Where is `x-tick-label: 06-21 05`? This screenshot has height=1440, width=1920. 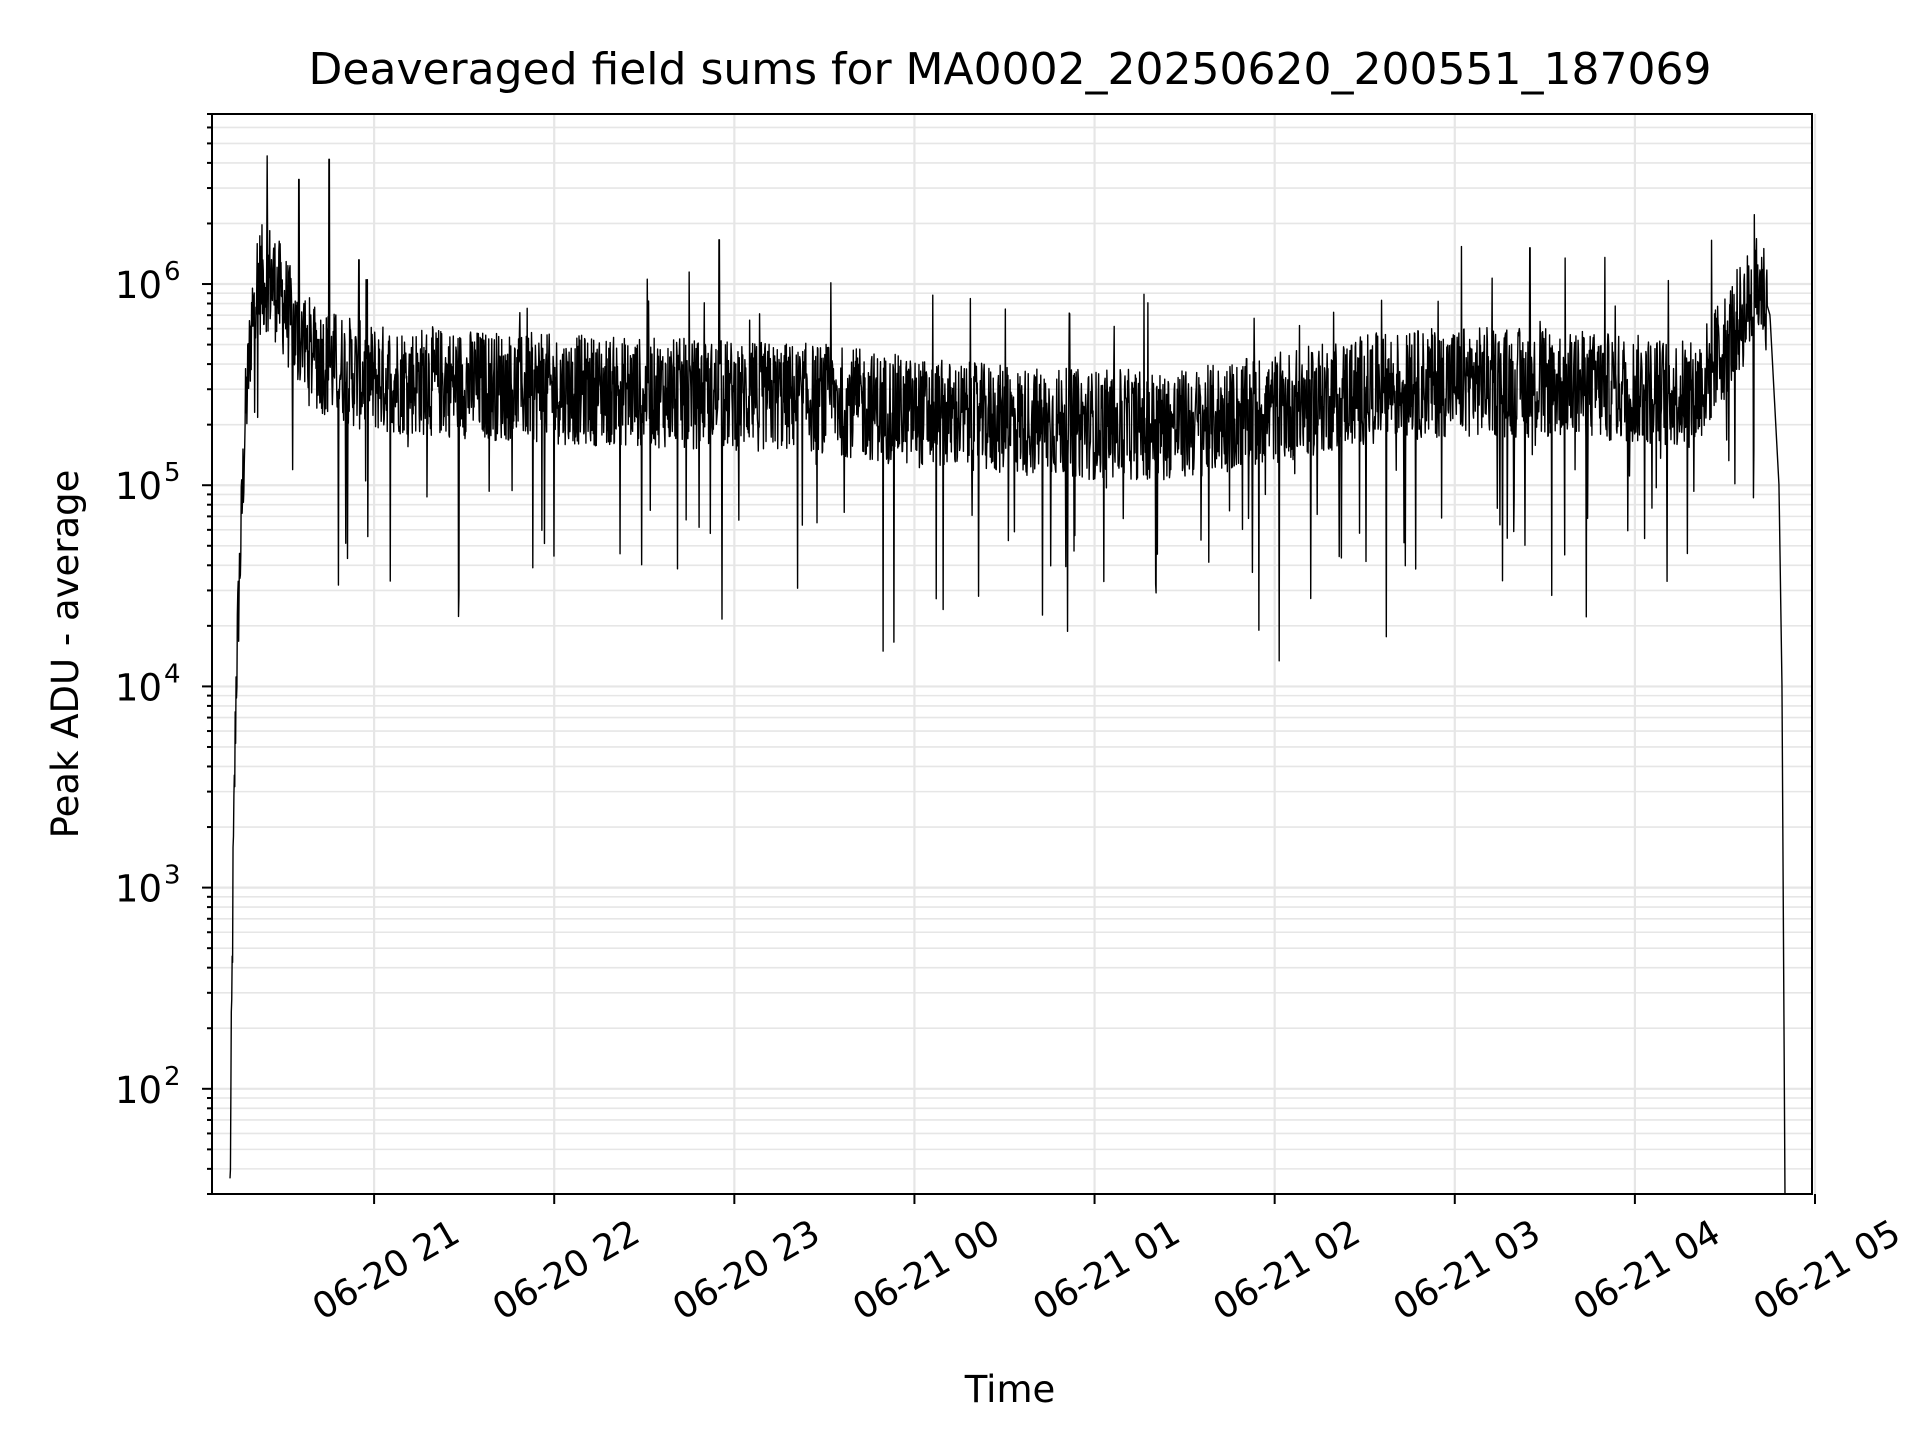 x-tick-label: 06-21 05 is located at coordinates (1827, 1270).